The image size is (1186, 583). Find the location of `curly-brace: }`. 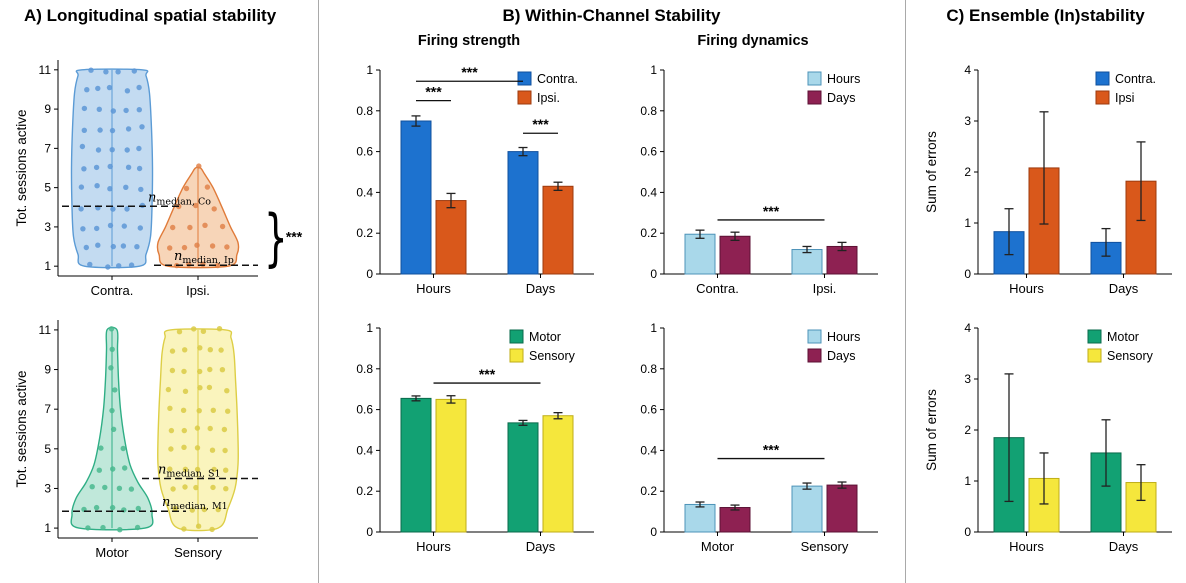

curly-brace: } is located at coordinates (276, 238).